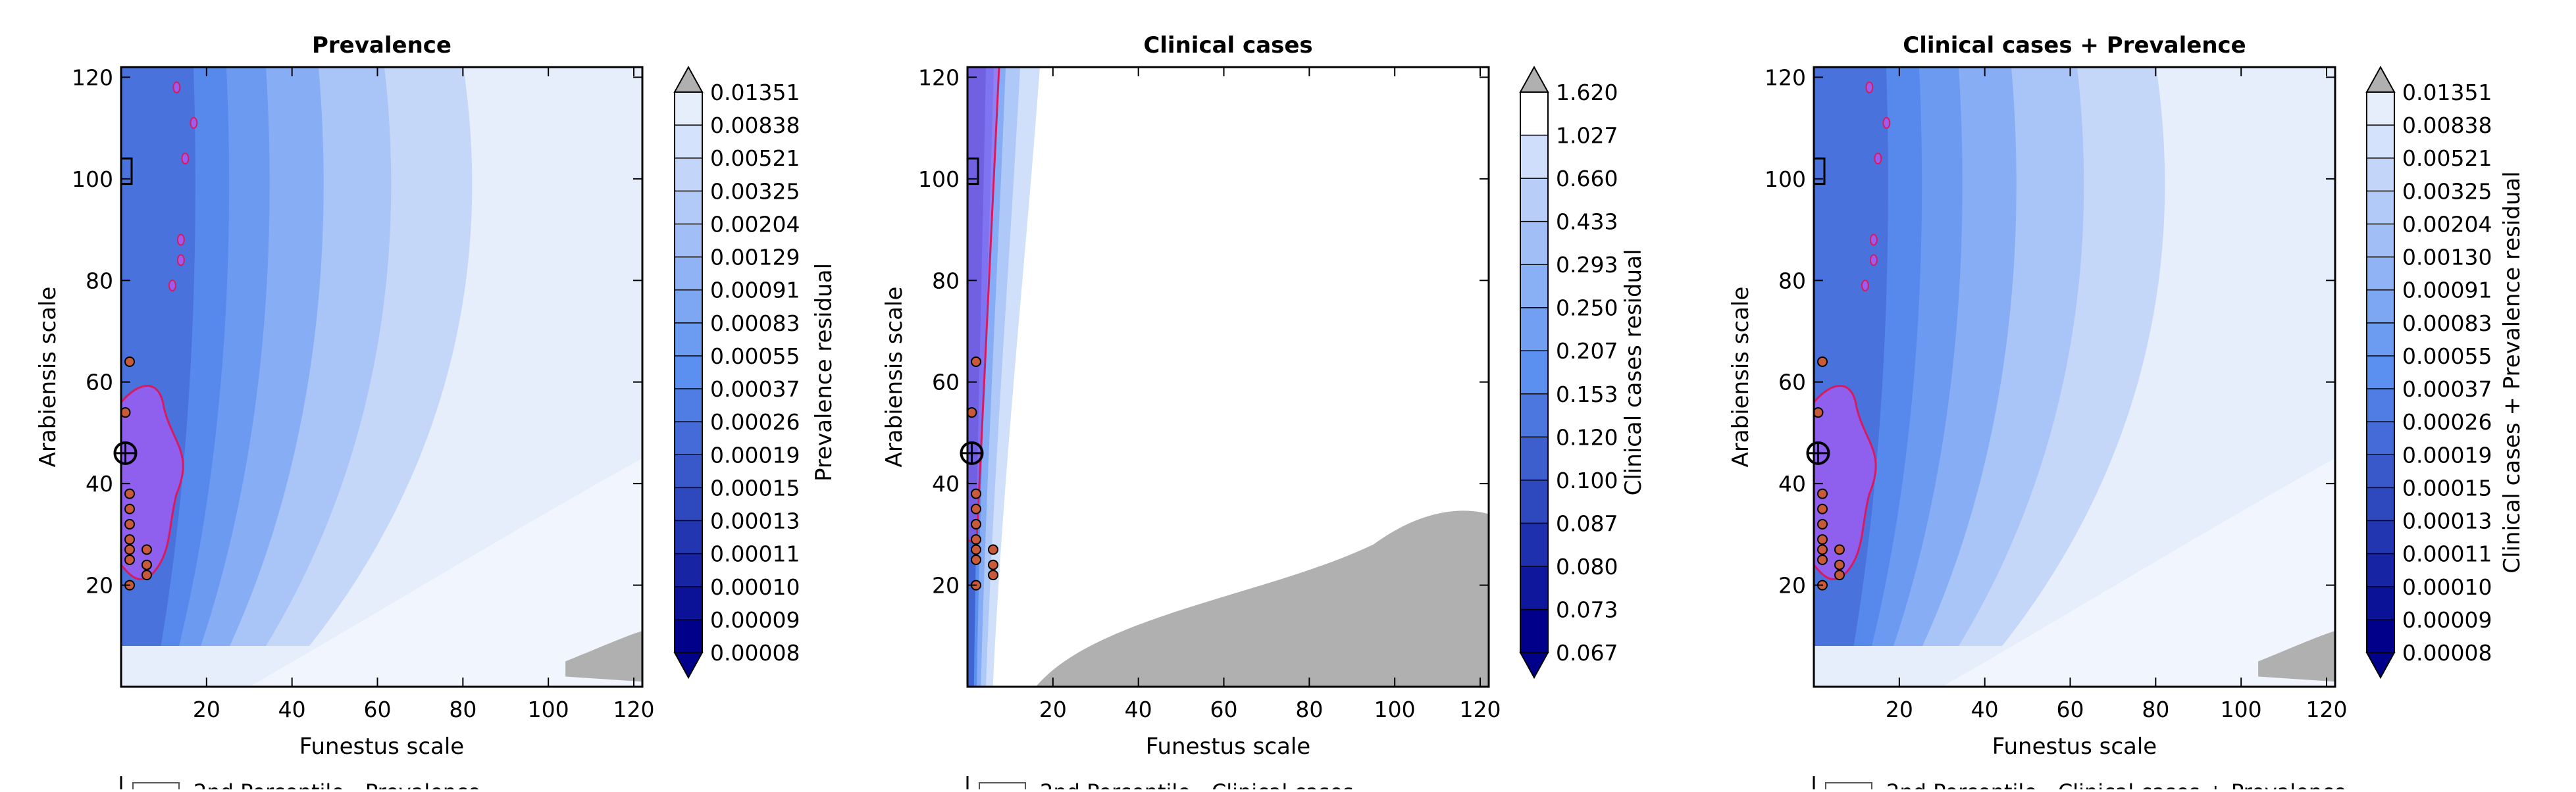 The width and height of the screenshot is (2576, 792). Describe the element at coordinates (1587, 480) in the screenshot. I see `colorbar-tick-label: 0.100` at that location.